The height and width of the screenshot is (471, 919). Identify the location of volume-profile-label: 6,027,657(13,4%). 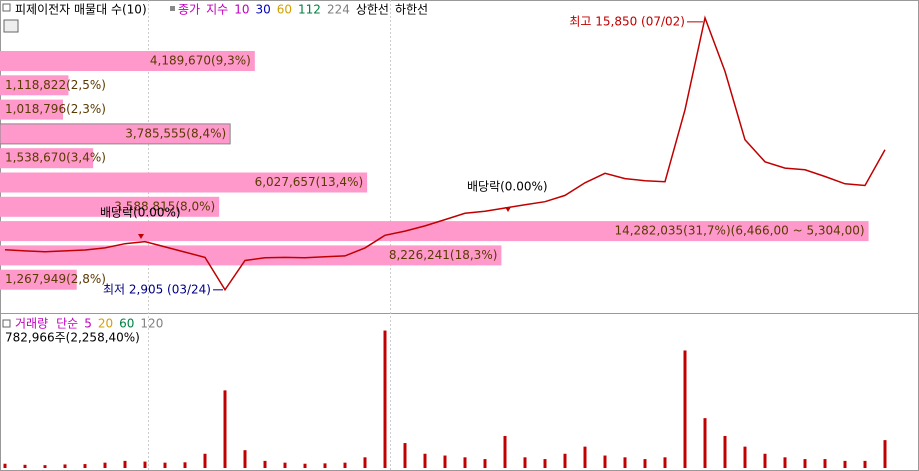
(309, 182).